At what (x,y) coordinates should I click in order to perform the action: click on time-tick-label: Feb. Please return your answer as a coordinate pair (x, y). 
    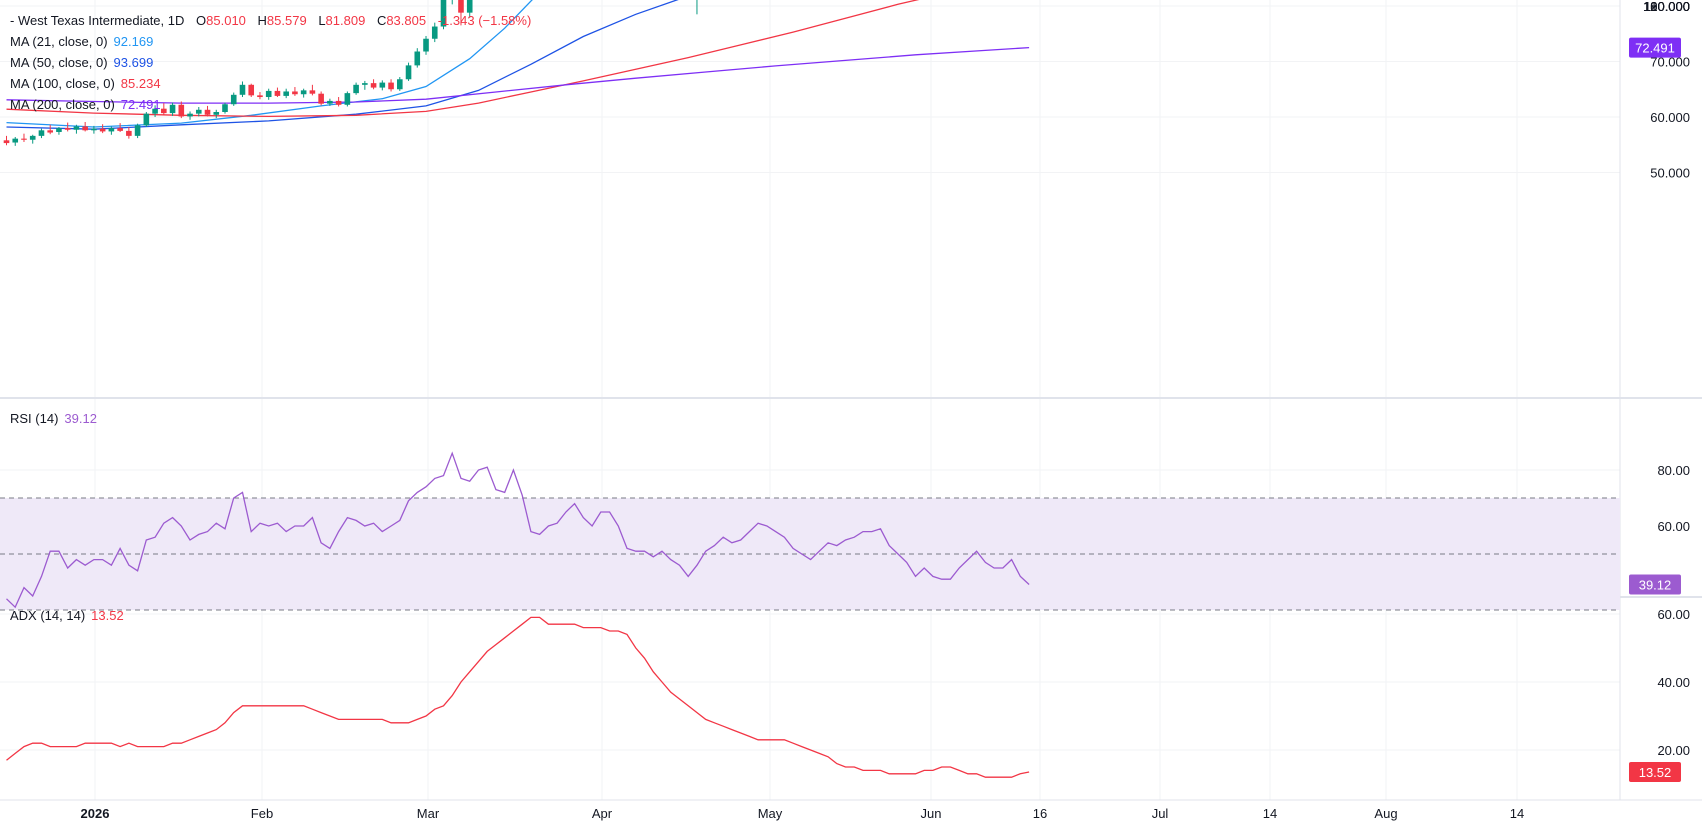
    Looking at the image, I should click on (262, 813).